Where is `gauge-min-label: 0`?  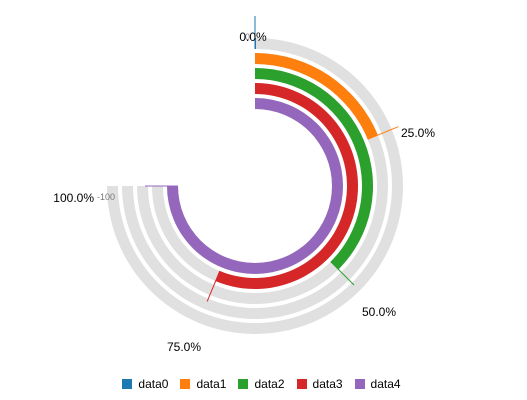 gauge-min-label: 0 is located at coordinates (247, 37).